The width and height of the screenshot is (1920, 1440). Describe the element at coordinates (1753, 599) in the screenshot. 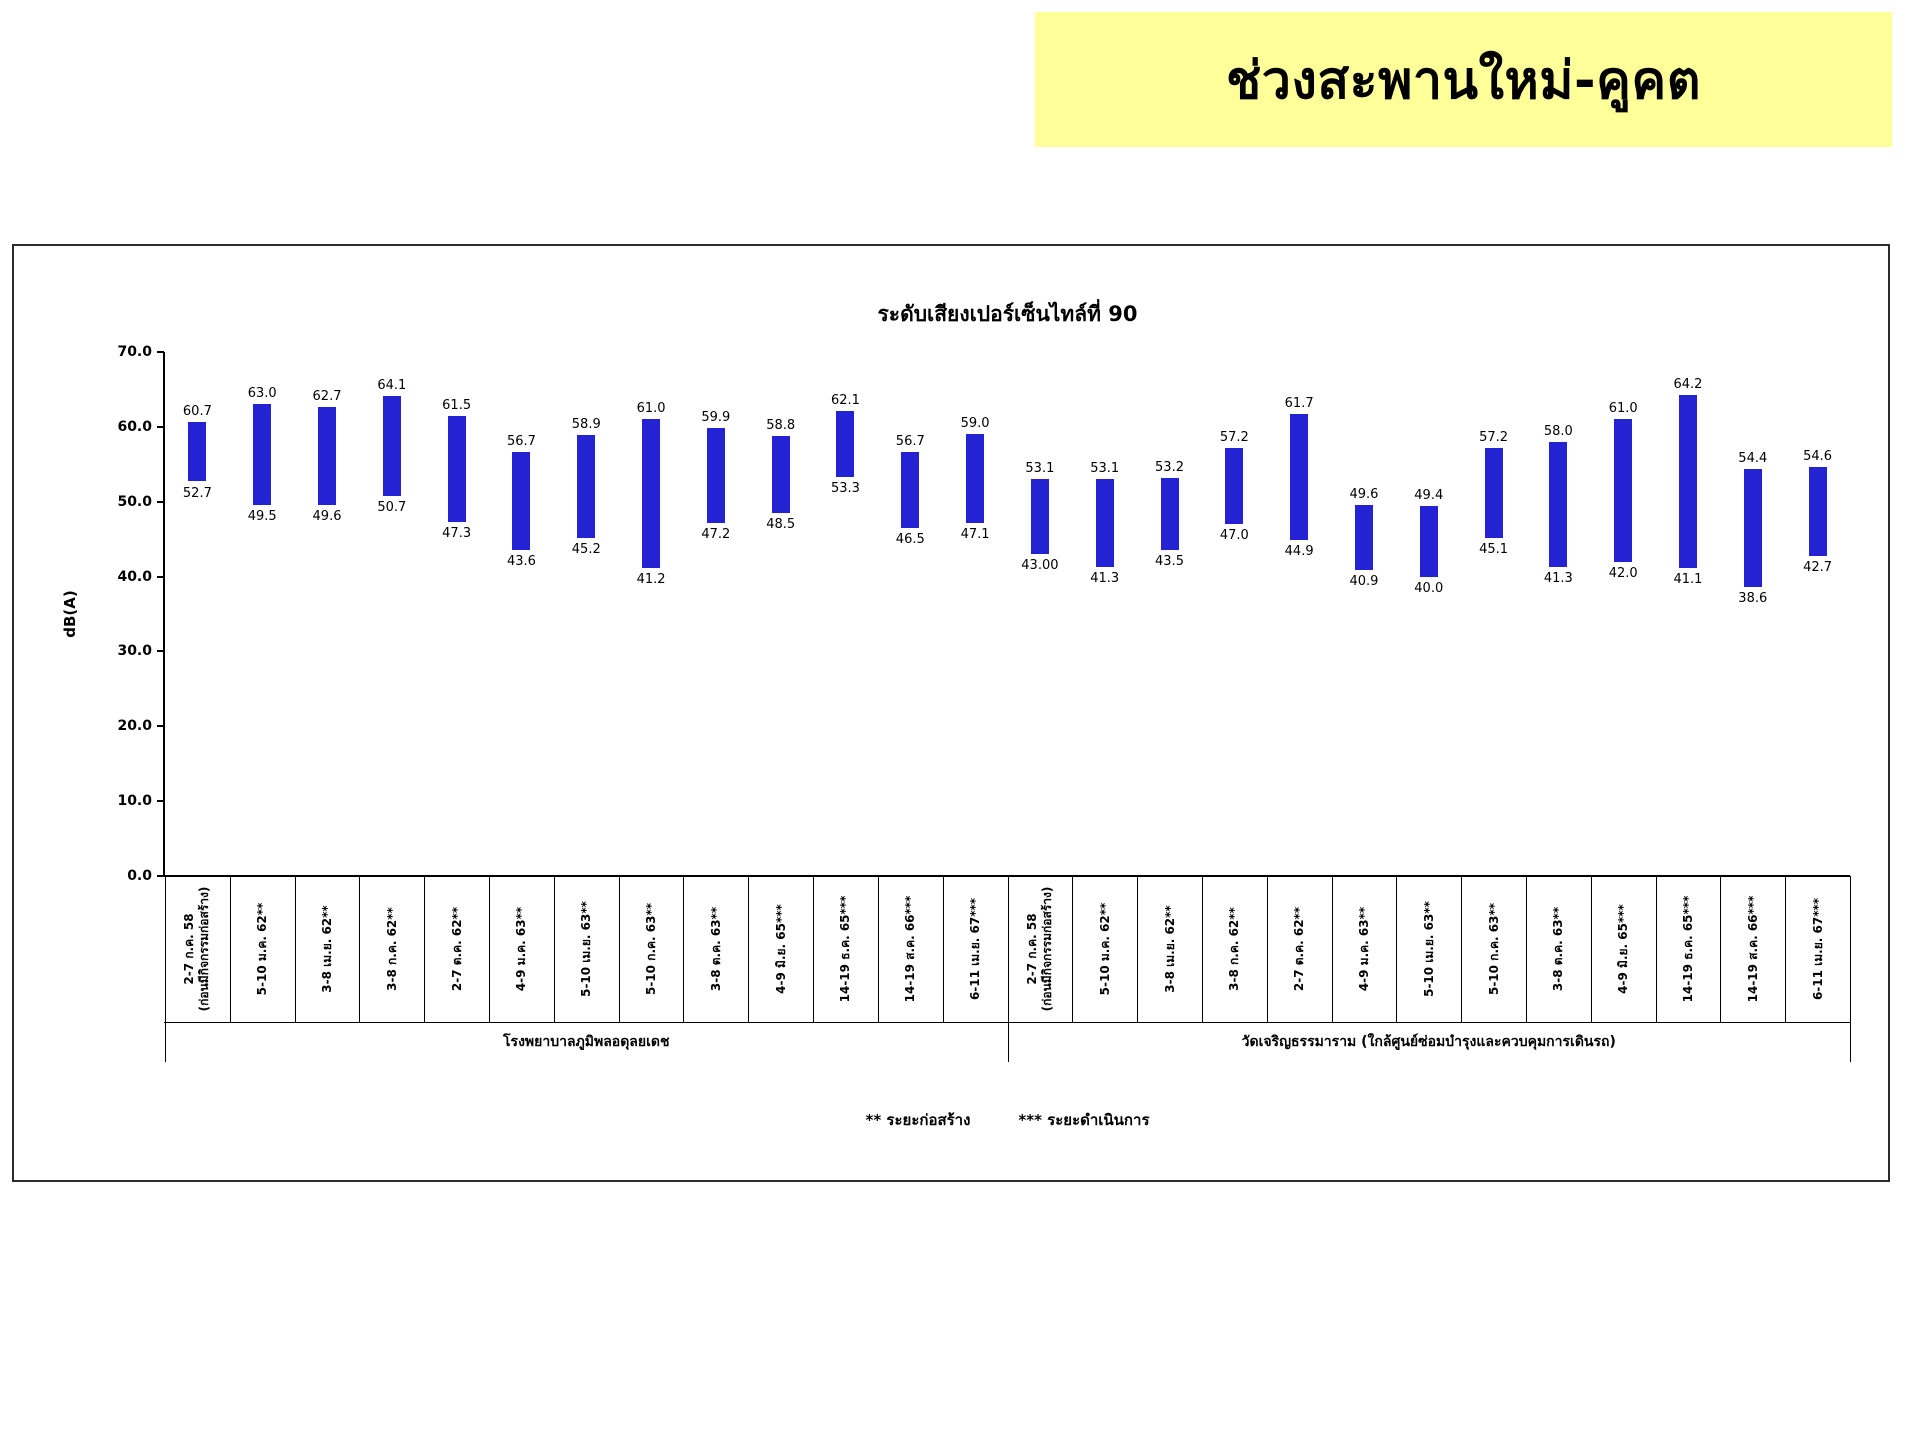

I see `bar-low-label: 38.6` at that location.